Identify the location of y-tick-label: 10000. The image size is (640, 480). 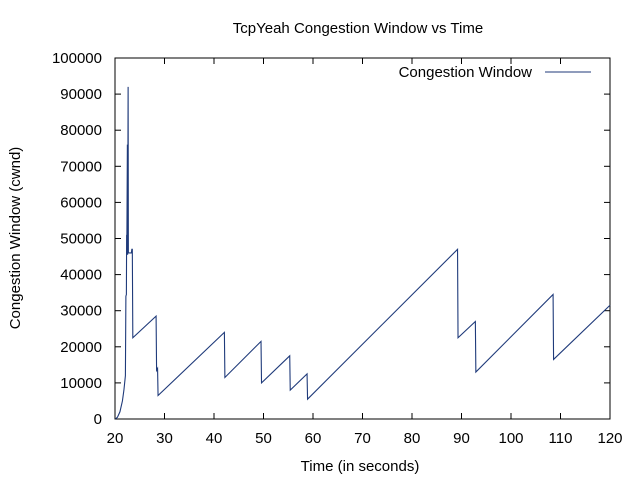
(81, 383).